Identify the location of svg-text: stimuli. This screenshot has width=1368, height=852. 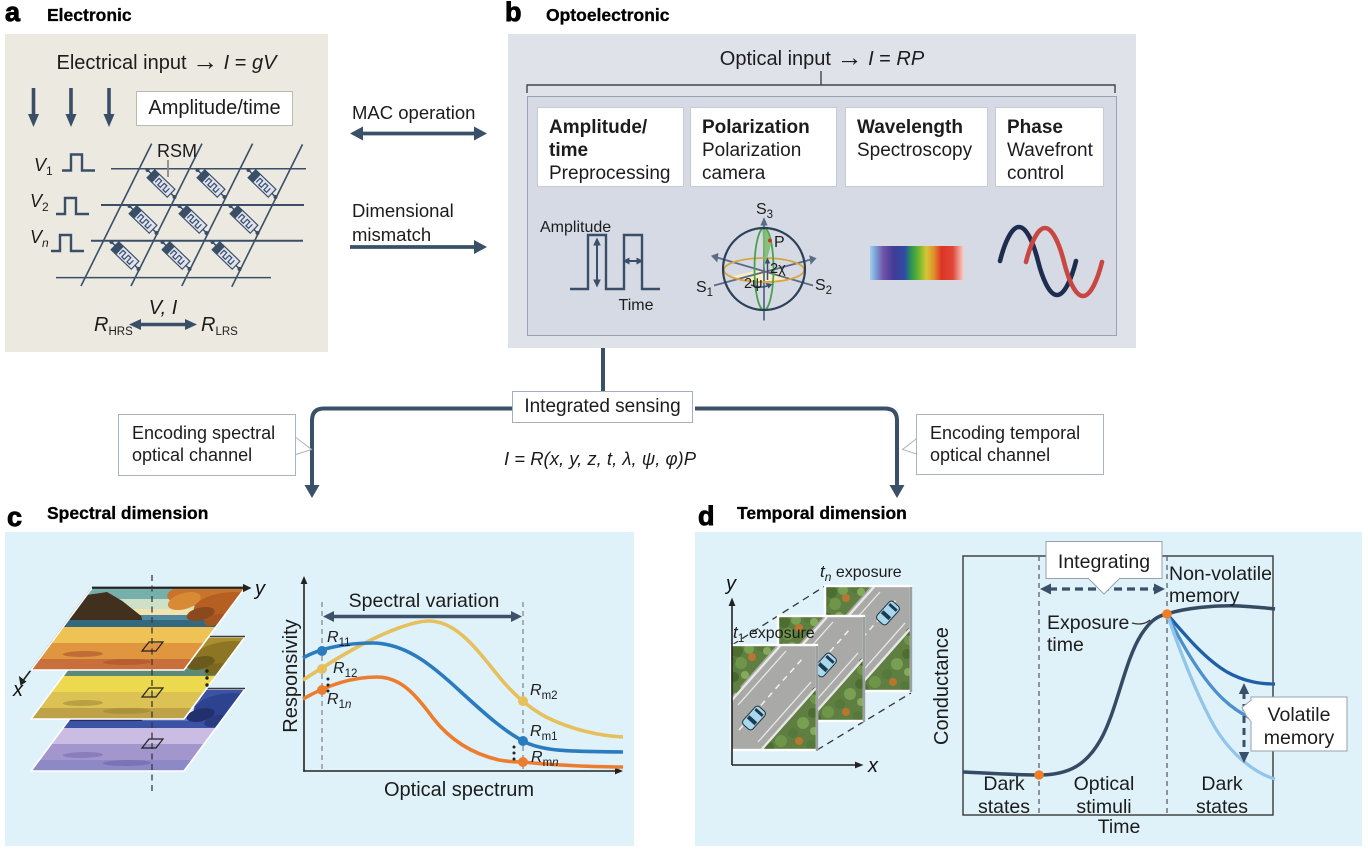
(1103, 807).